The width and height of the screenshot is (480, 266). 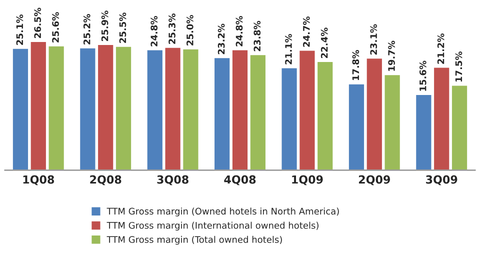 I want to click on data-label: 25.6%, so click(x=55, y=27).